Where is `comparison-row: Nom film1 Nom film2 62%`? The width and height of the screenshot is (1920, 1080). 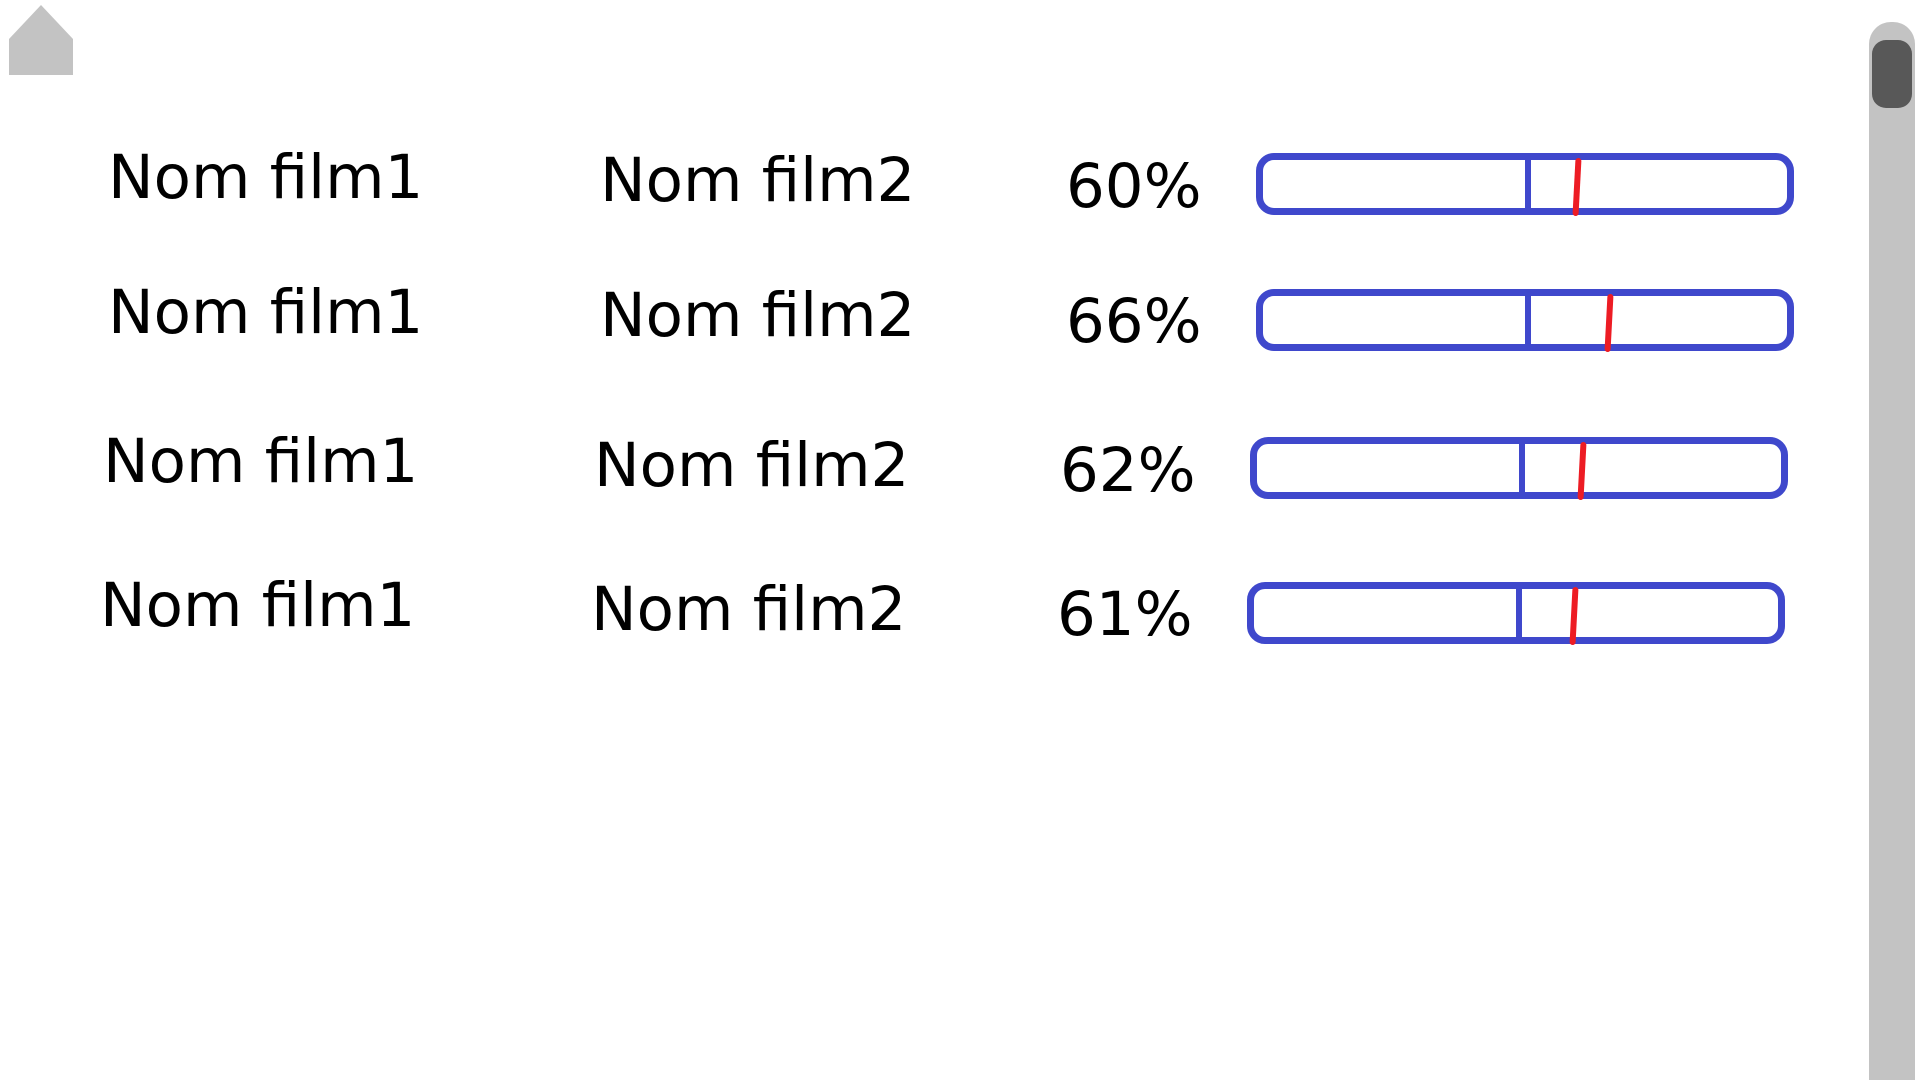
comparison-row: Nom film1 Nom film2 62% is located at coordinates (910, 486).